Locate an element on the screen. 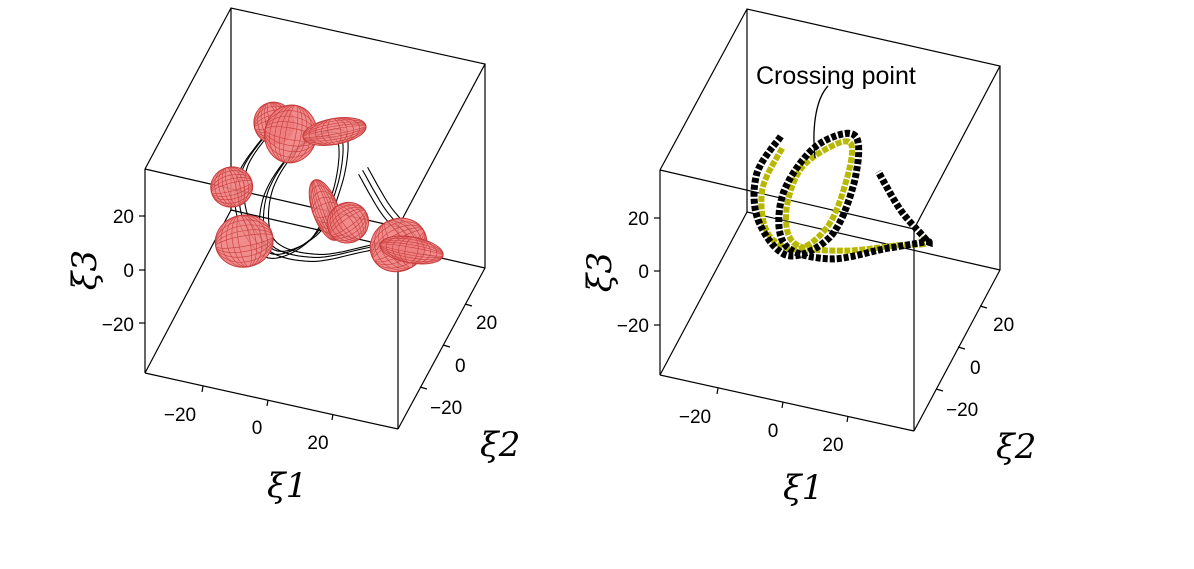 This screenshot has height=569, width=1194. left-data-layer is located at coordinates (327, 187).